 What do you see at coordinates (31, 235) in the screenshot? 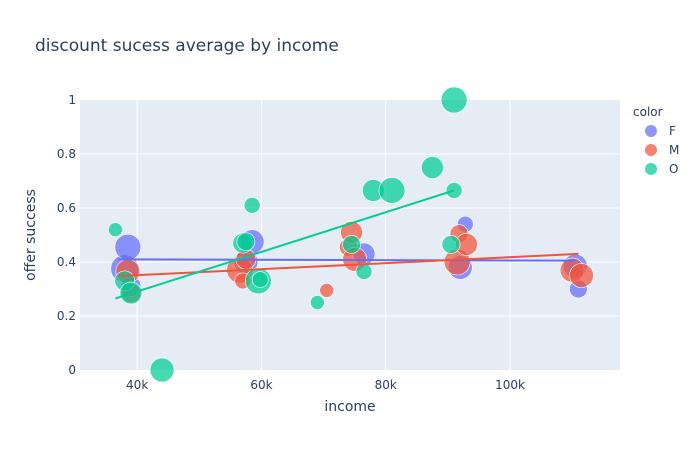
I see `y-axis-title: offer success` at bounding box center [31, 235].